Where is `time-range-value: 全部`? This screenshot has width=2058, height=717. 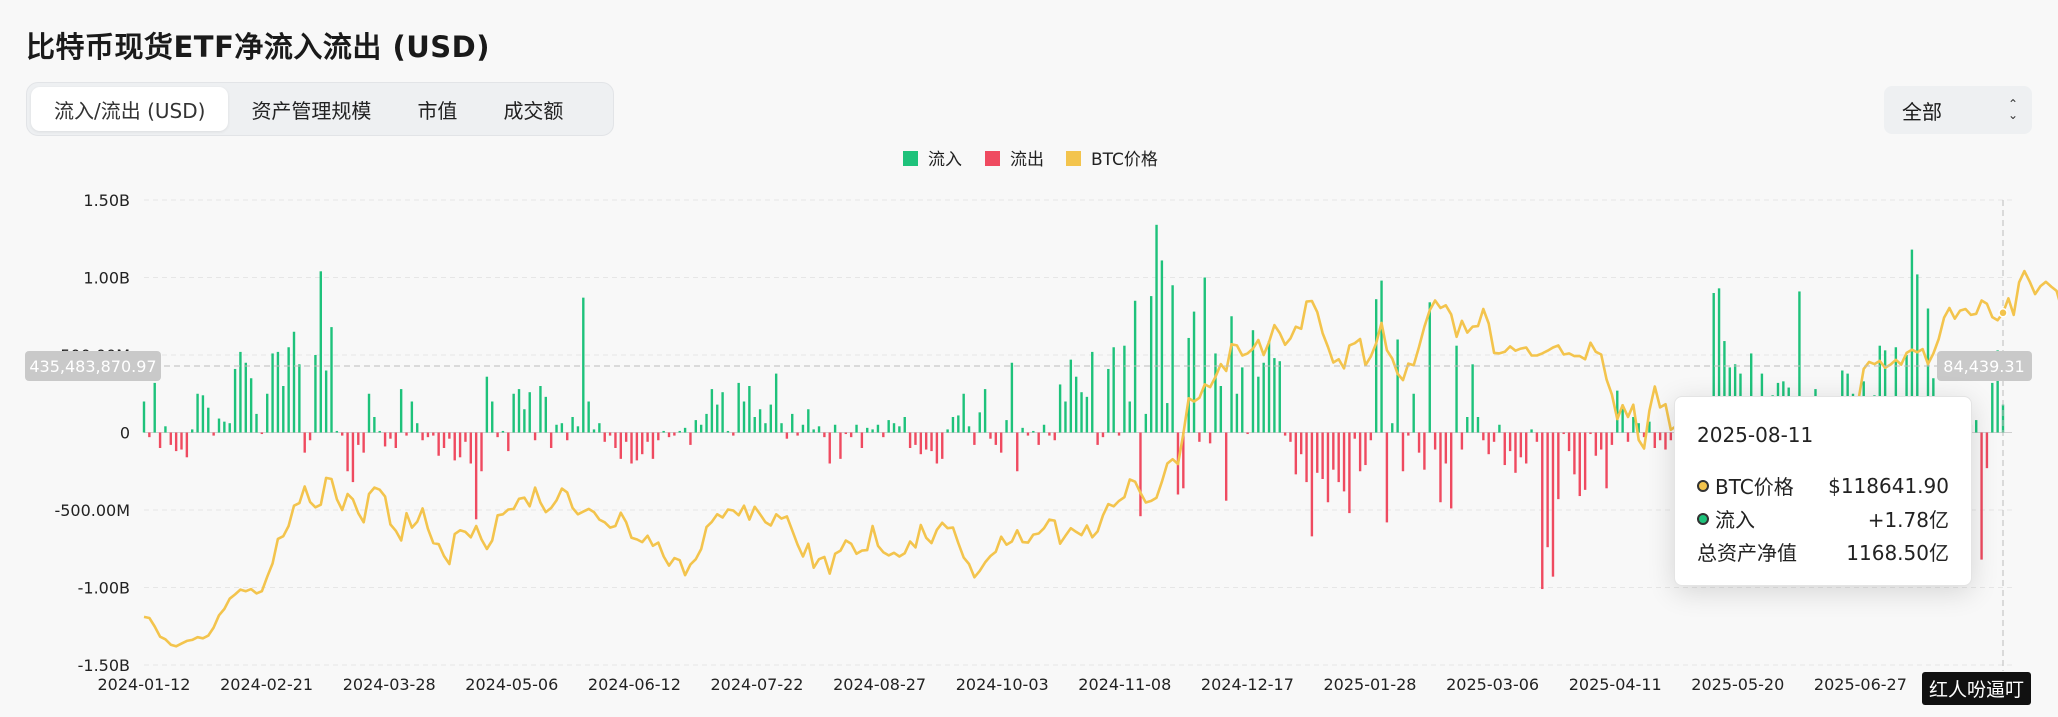 time-range-value: 全部 is located at coordinates (1922, 111).